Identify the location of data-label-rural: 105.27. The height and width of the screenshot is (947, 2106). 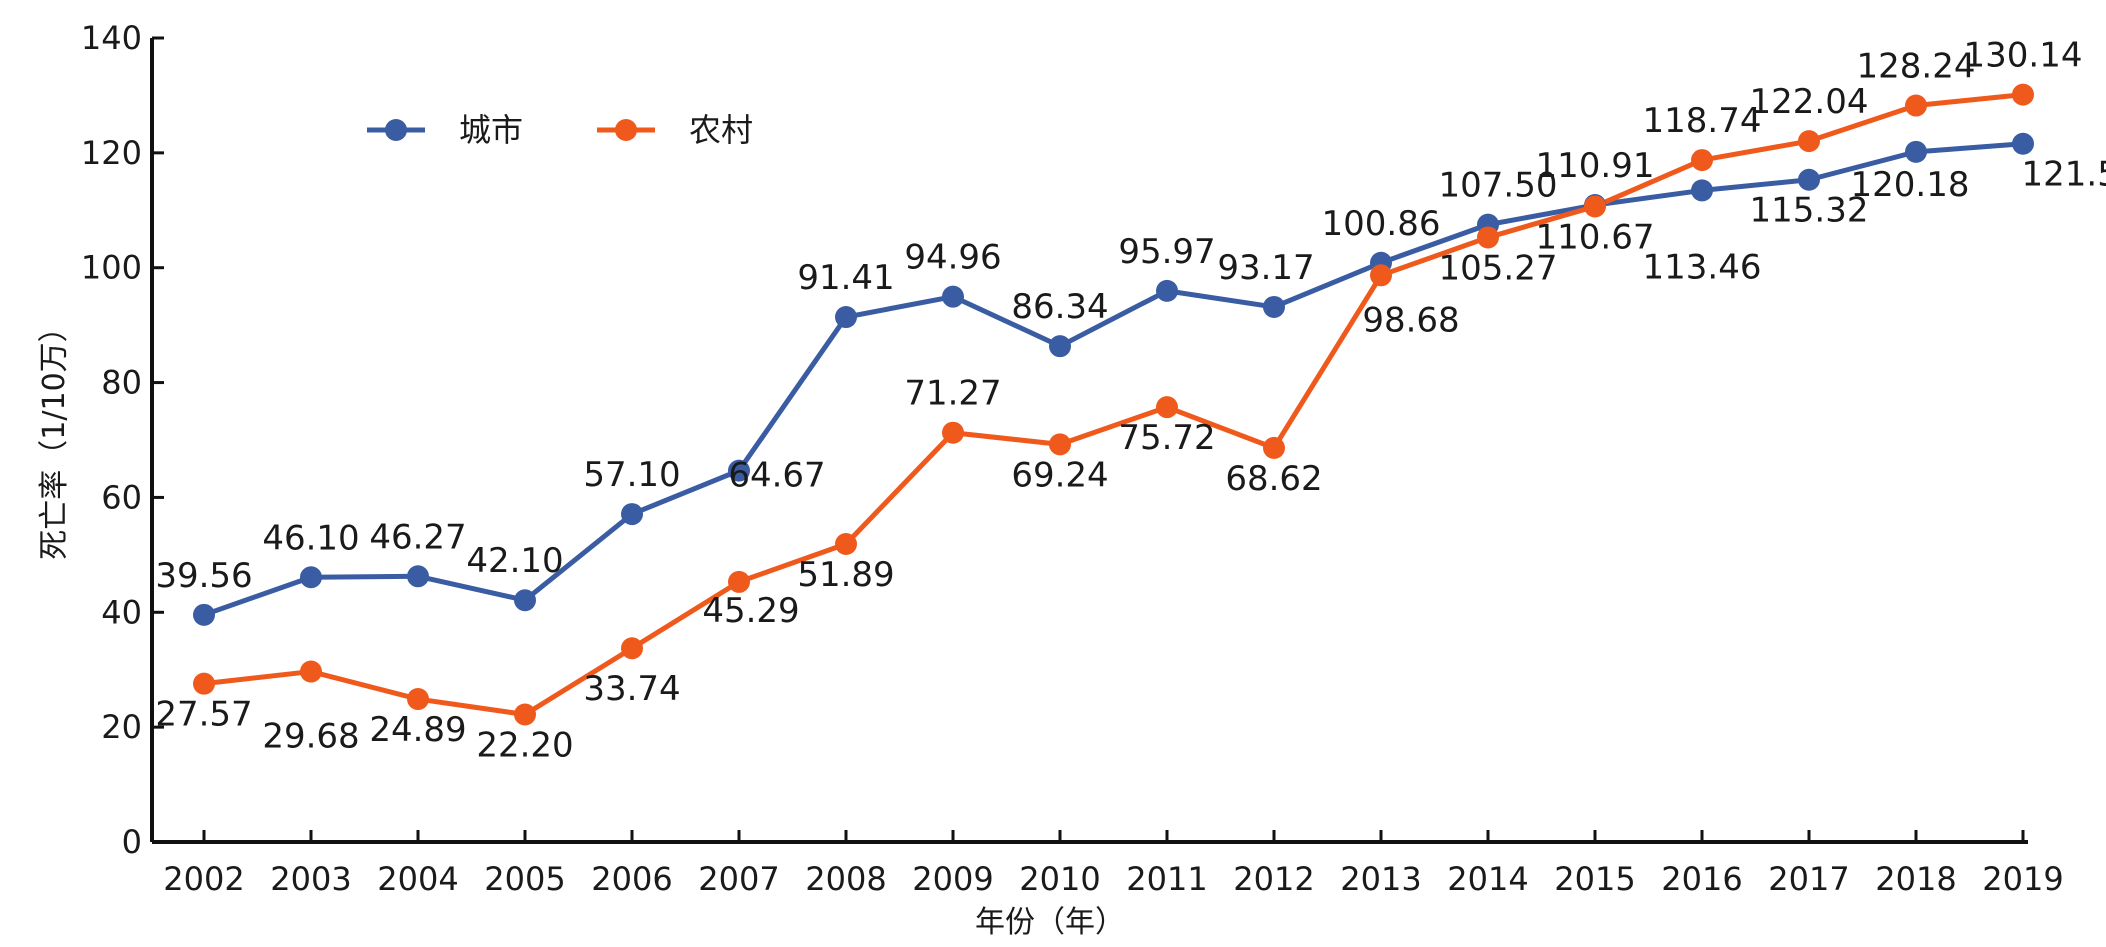
(1498, 268).